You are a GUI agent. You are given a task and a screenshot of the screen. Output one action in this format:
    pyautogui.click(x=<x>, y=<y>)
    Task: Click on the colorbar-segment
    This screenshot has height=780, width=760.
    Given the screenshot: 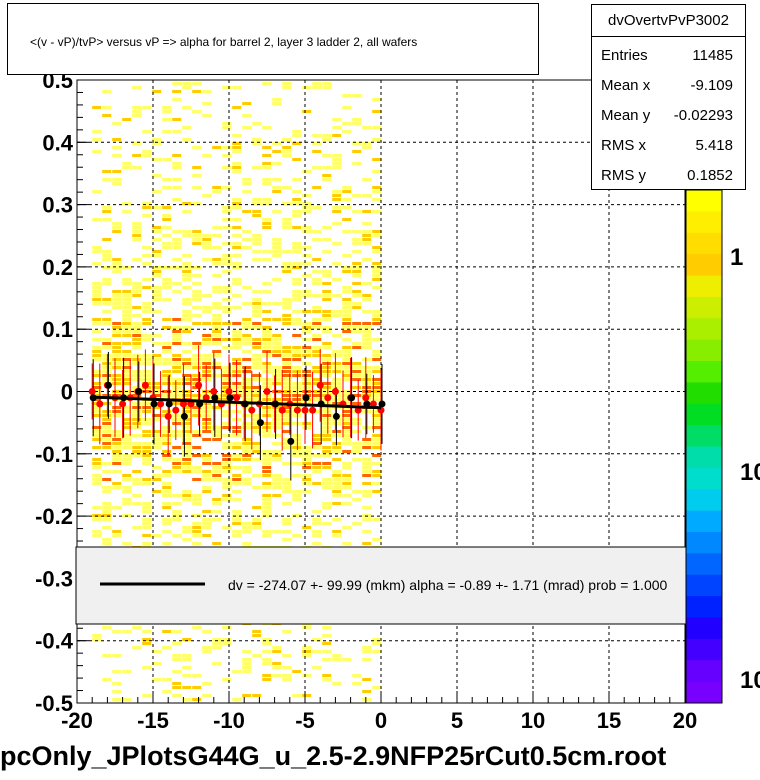 What is the action you would take?
    pyautogui.click(x=704, y=649)
    